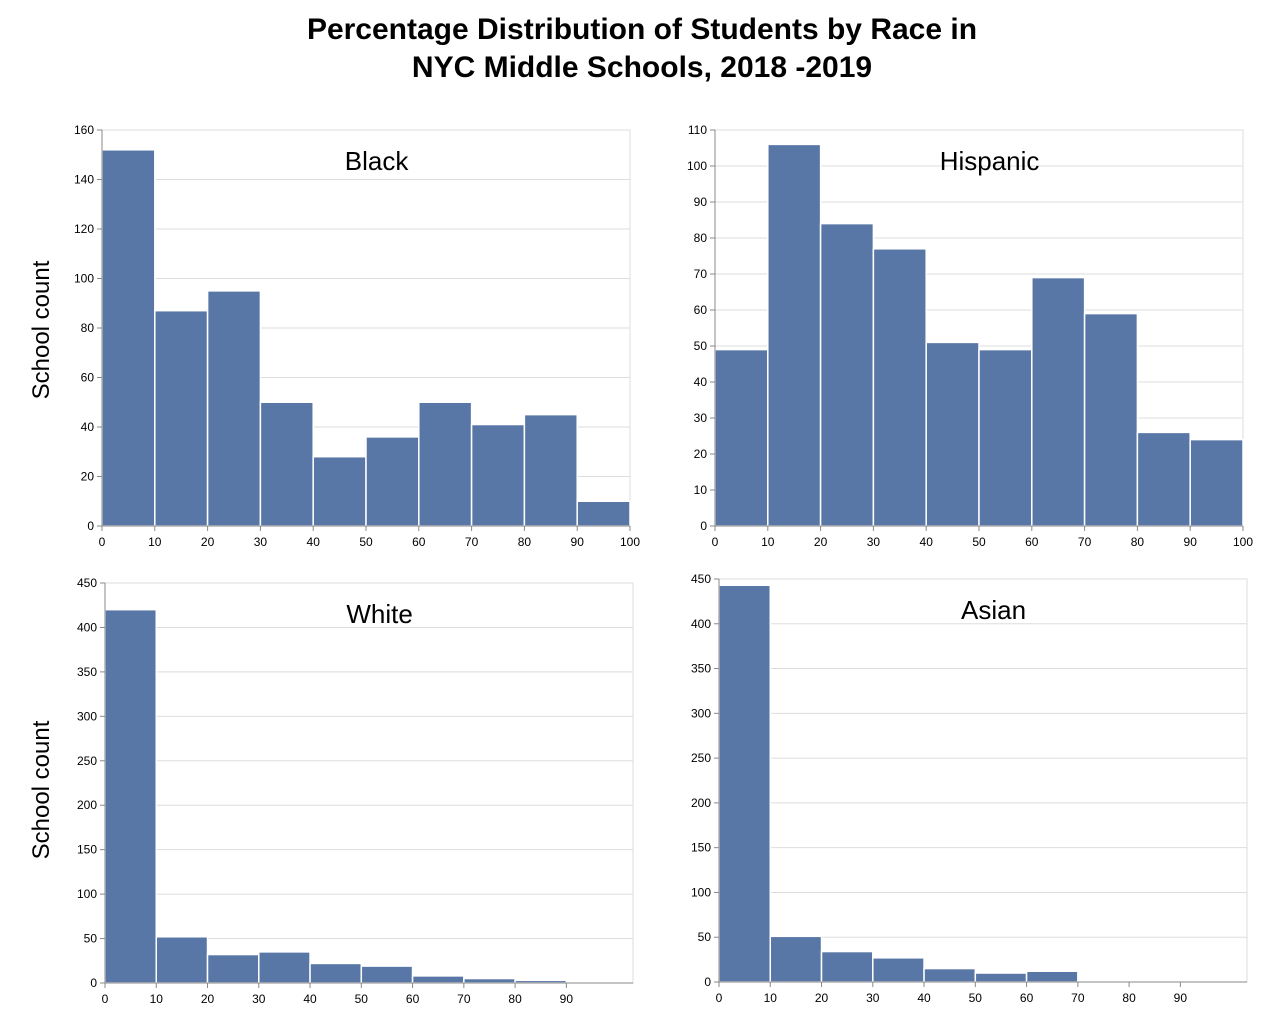 The image size is (1284, 1034). I want to click on y-tick-label: 20, so click(88, 477).